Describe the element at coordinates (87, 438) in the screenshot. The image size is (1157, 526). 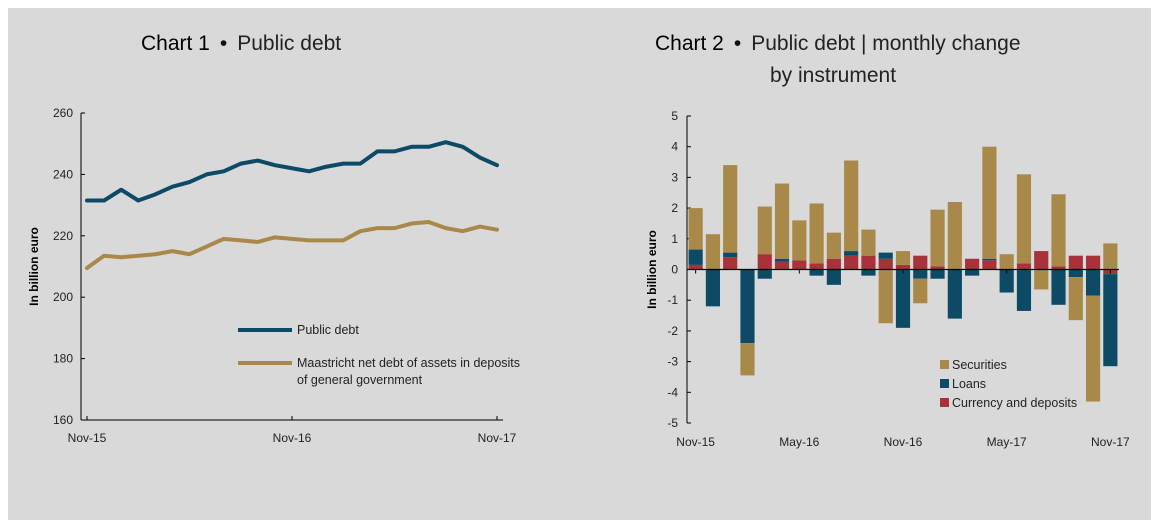
I see `chart1-x-tick-label: Nov-15` at that location.